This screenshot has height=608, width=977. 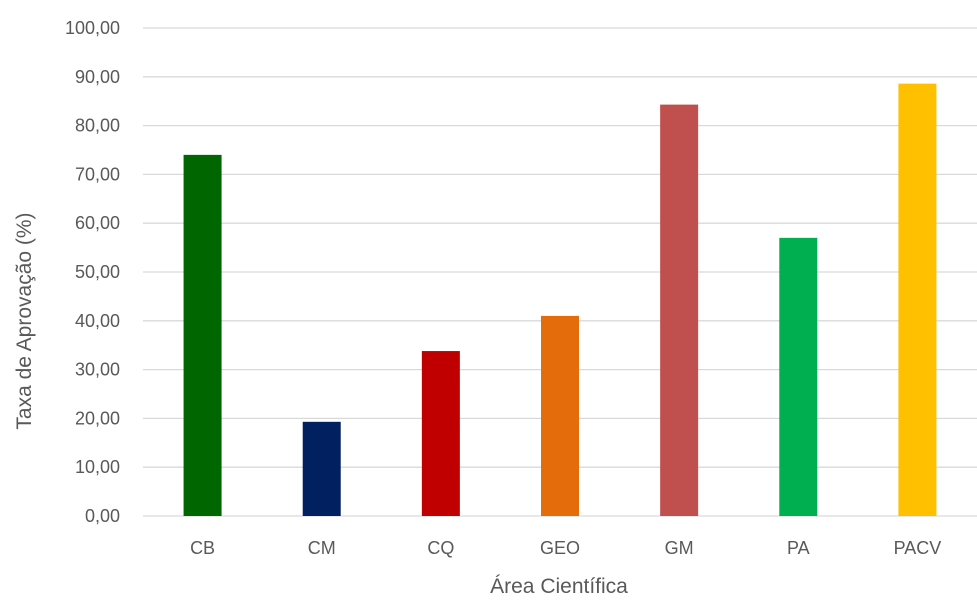 I want to click on x-category-label: PACV, so click(x=918, y=548).